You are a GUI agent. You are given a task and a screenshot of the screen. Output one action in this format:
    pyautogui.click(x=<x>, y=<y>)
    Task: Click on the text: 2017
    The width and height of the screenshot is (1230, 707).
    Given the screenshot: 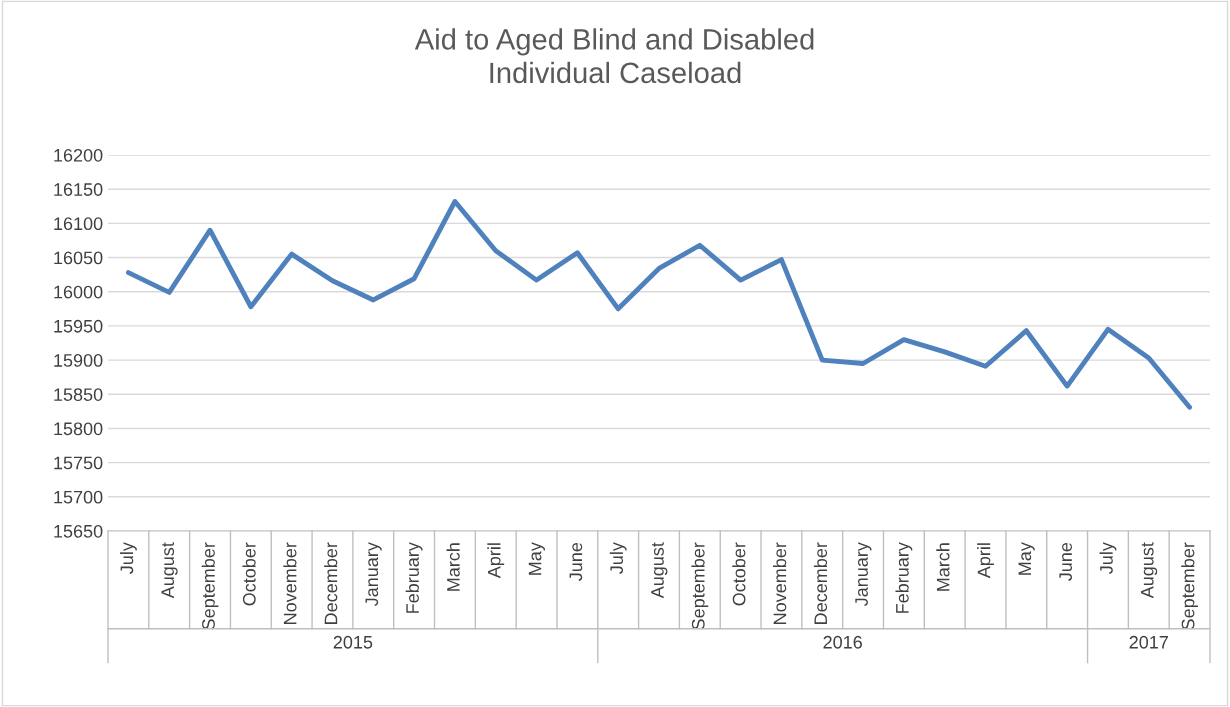 What is the action you would take?
    pyautogui.click(x=1148, y=642)
    